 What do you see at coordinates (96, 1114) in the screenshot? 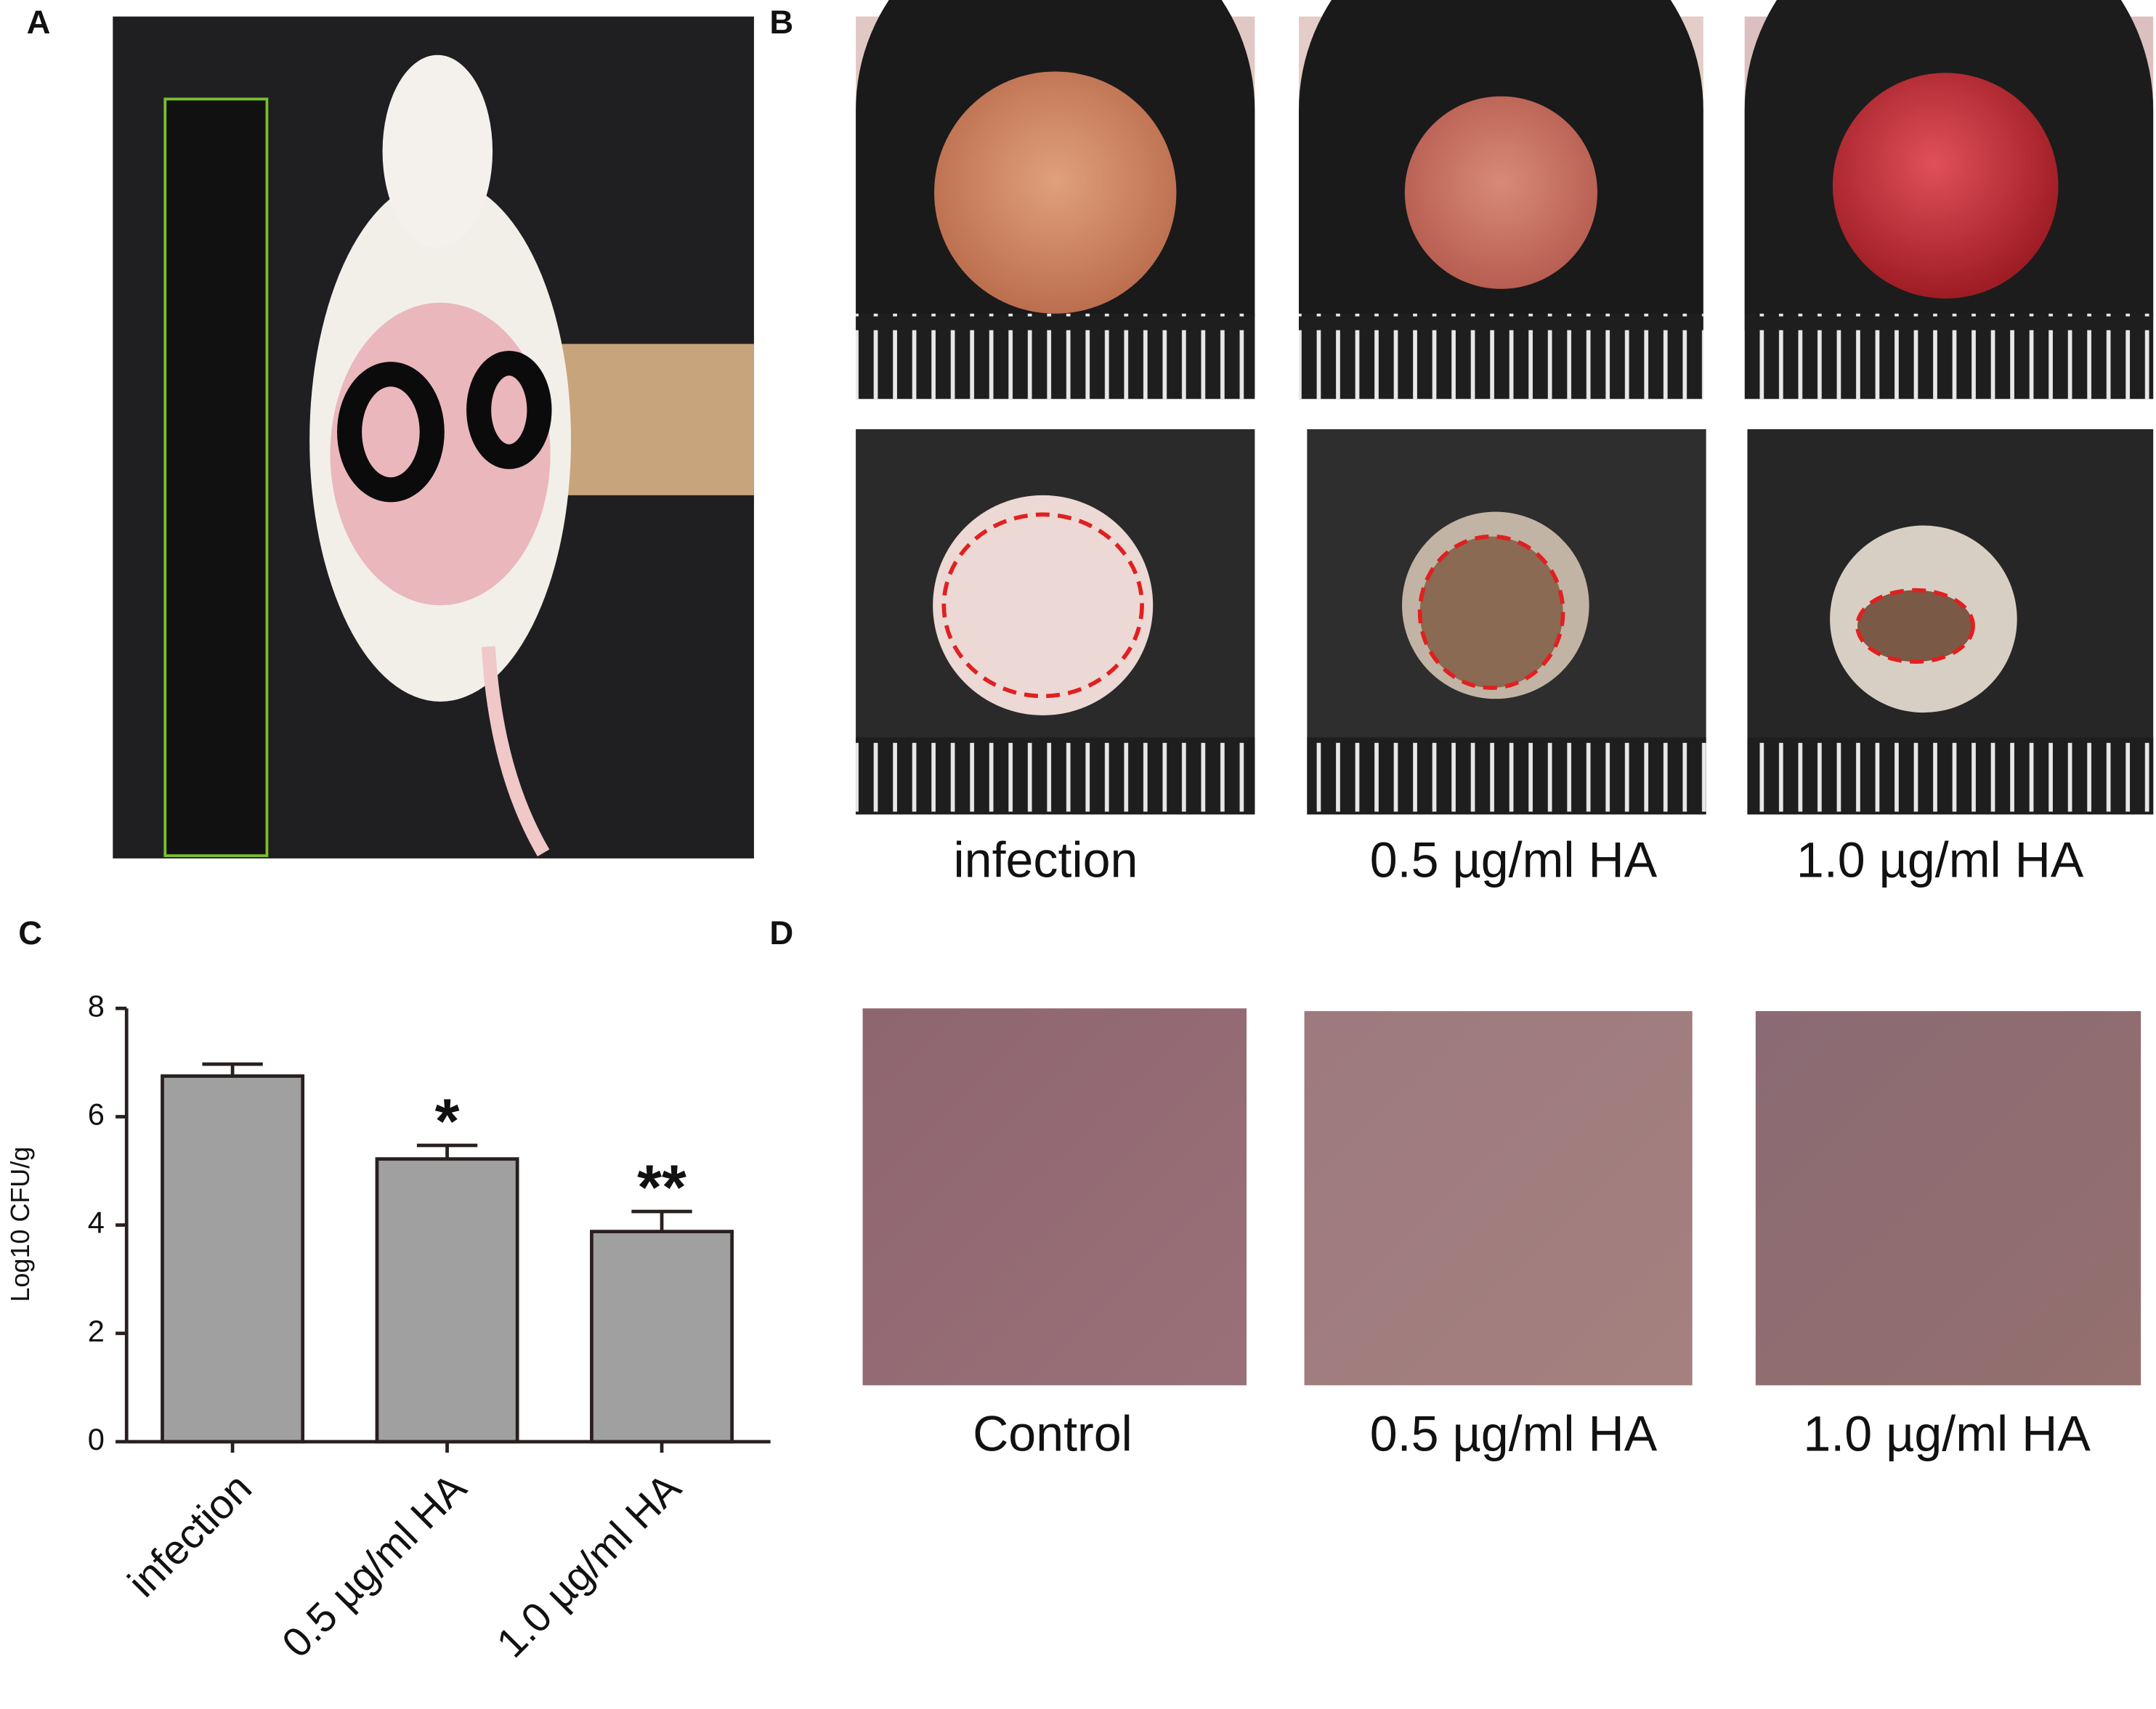
I see `y-tick-label: 6` at bounding box center [96, 1114].